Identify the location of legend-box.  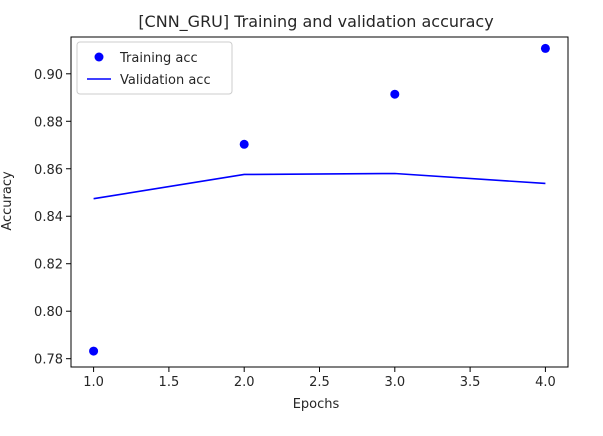
(154, 68).